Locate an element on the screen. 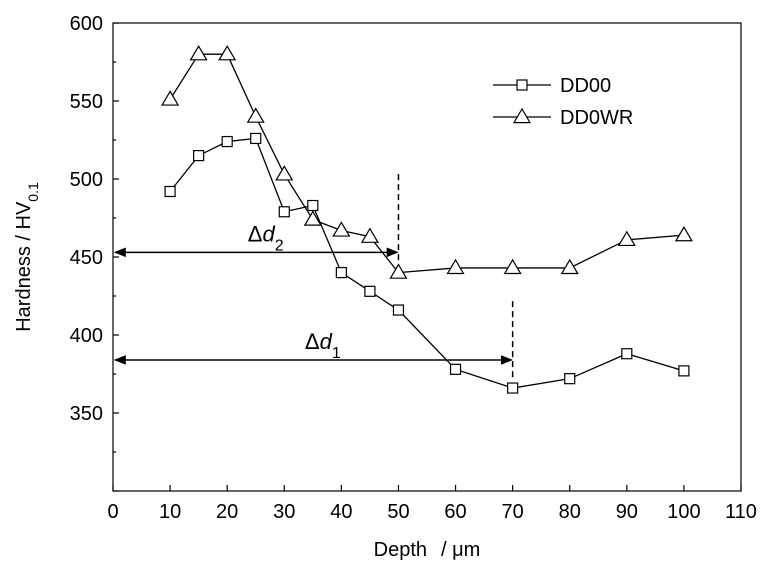 This screenshot has width=768, height=572. y-tick-label: 600 is located at coordinates (86, 24).